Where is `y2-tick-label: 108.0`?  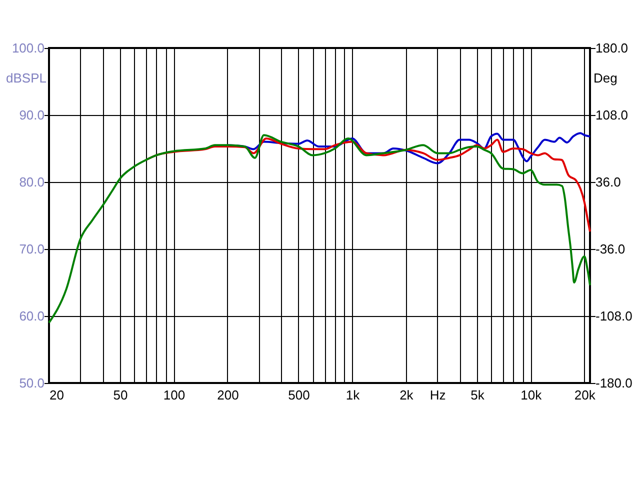
y2-tick-label: 108.0 is located at coordinates (612, 115).